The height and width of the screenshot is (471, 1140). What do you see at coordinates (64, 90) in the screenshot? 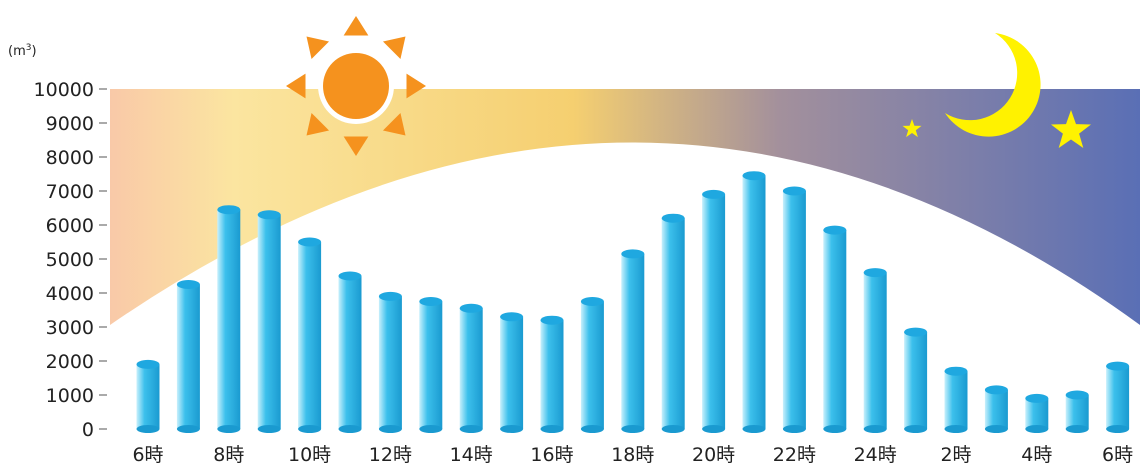
I see `y-tick-label: 10000` at bounding box center [64, 90].